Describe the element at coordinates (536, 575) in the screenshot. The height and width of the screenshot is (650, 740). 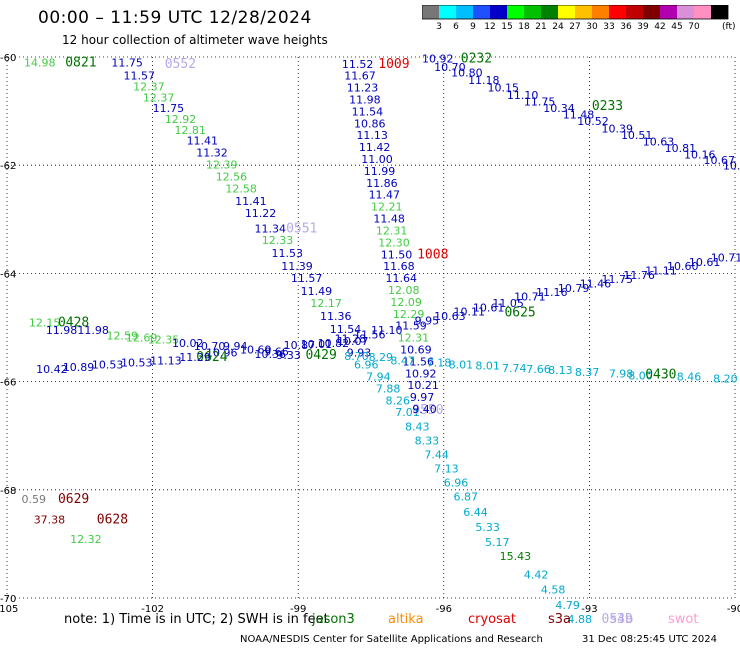
I see `swh-value-label: 4.42` at that location.